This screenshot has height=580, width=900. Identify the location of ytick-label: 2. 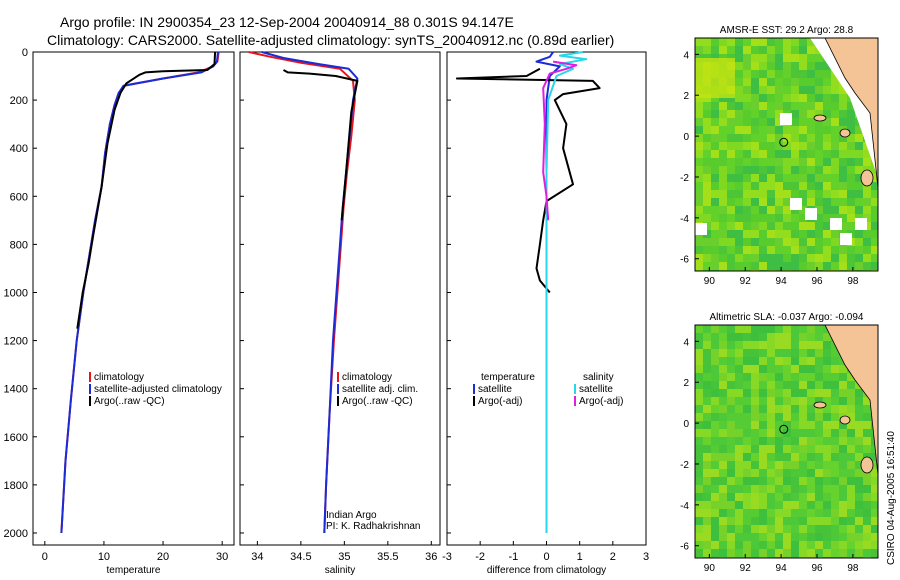
(686, 383).